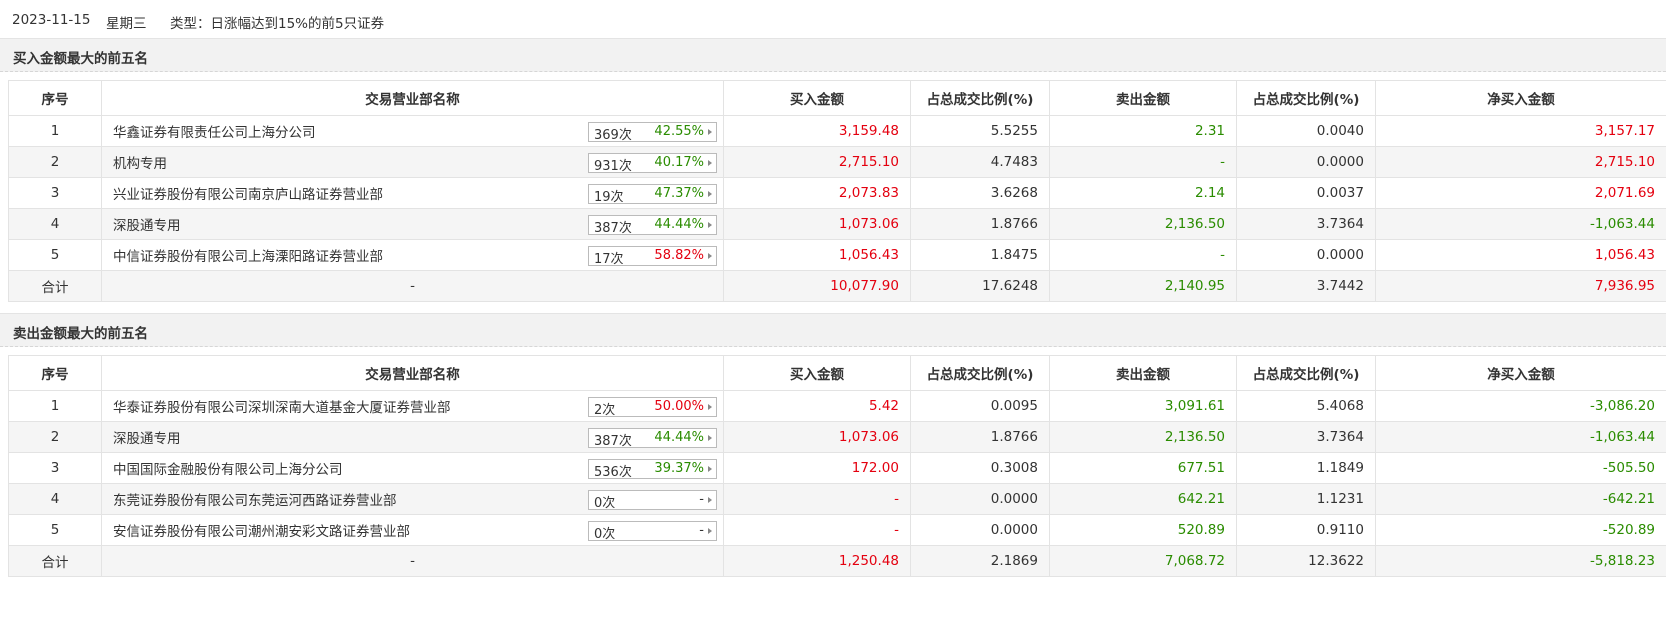  Describe the element at coordinates (652, 194) in the screenshot. I see `seat-stats-button: 19次 47.37%` at that location.